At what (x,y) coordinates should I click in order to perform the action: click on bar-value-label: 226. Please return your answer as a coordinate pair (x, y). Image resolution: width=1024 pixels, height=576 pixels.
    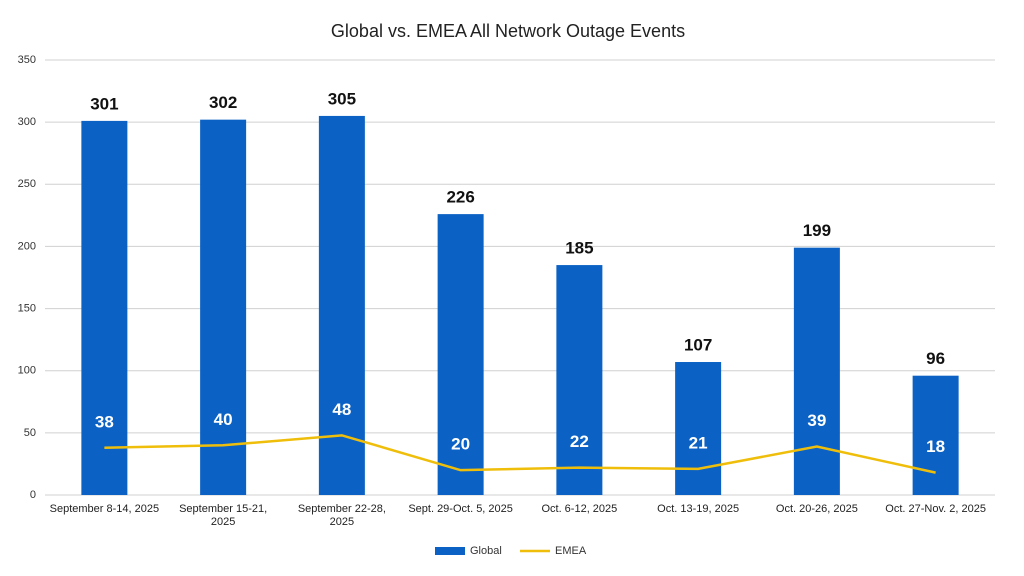
    Looking at the image, I should click on (460, 197).